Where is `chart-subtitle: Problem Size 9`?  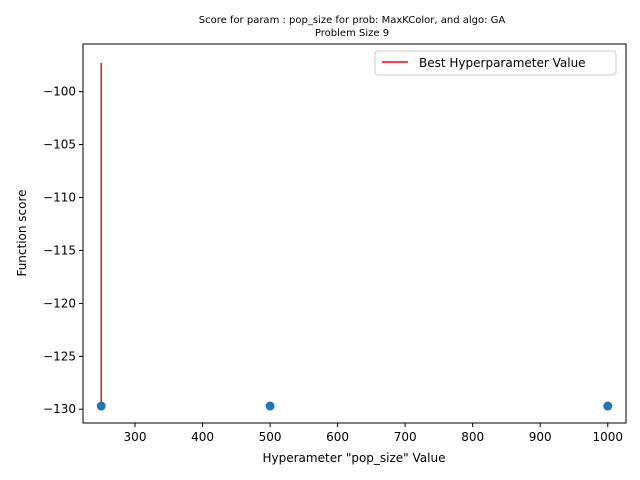
chart-subtitle: Problem Size 9 is located at coordinates (352, 33).